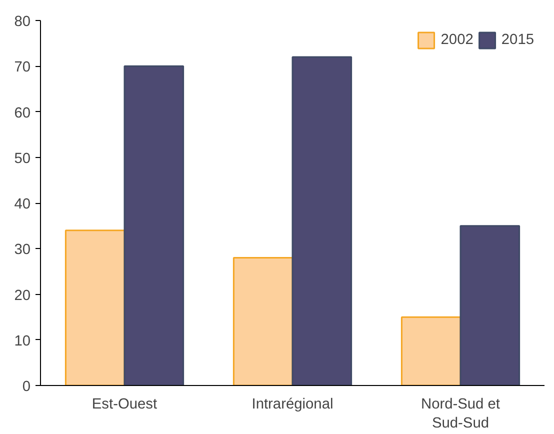  I want to click on y-tick-label: 50, so click(22, 158).